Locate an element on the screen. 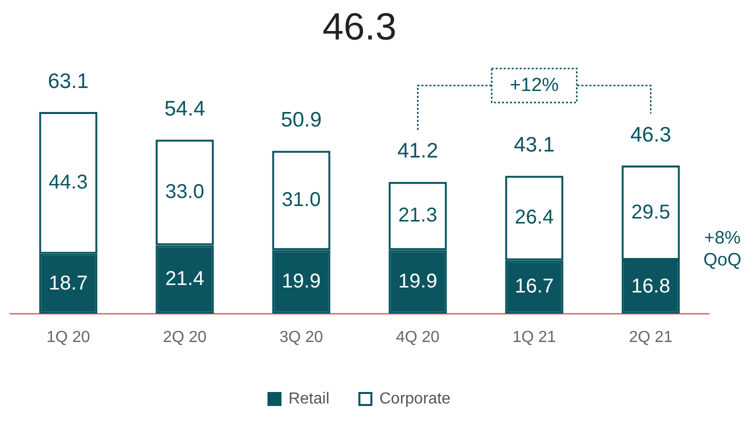 The image size is (753, 421). total-label: 63.1 is located at coordinates (68, 81).